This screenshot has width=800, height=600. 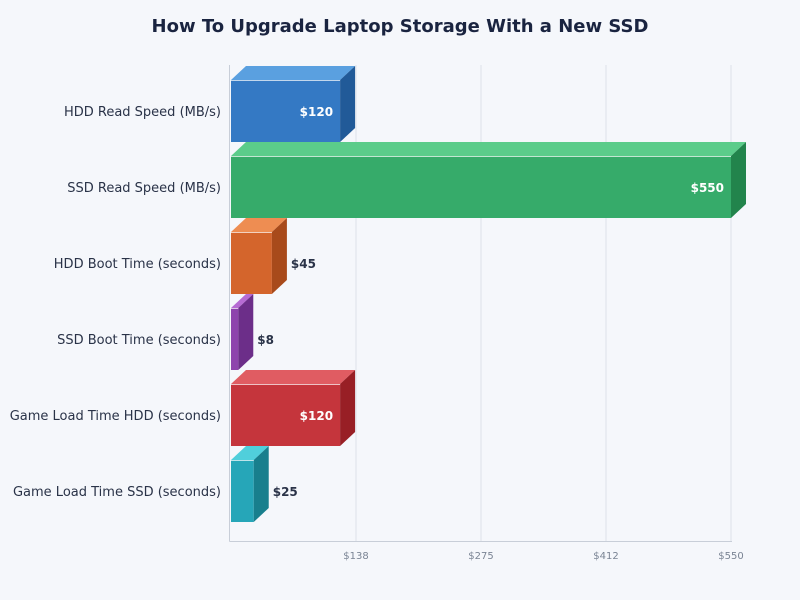 What do you see at coordinates (707, 188) in the screenshot?
I see `value-label: $550` at bounding box center [707, 188].